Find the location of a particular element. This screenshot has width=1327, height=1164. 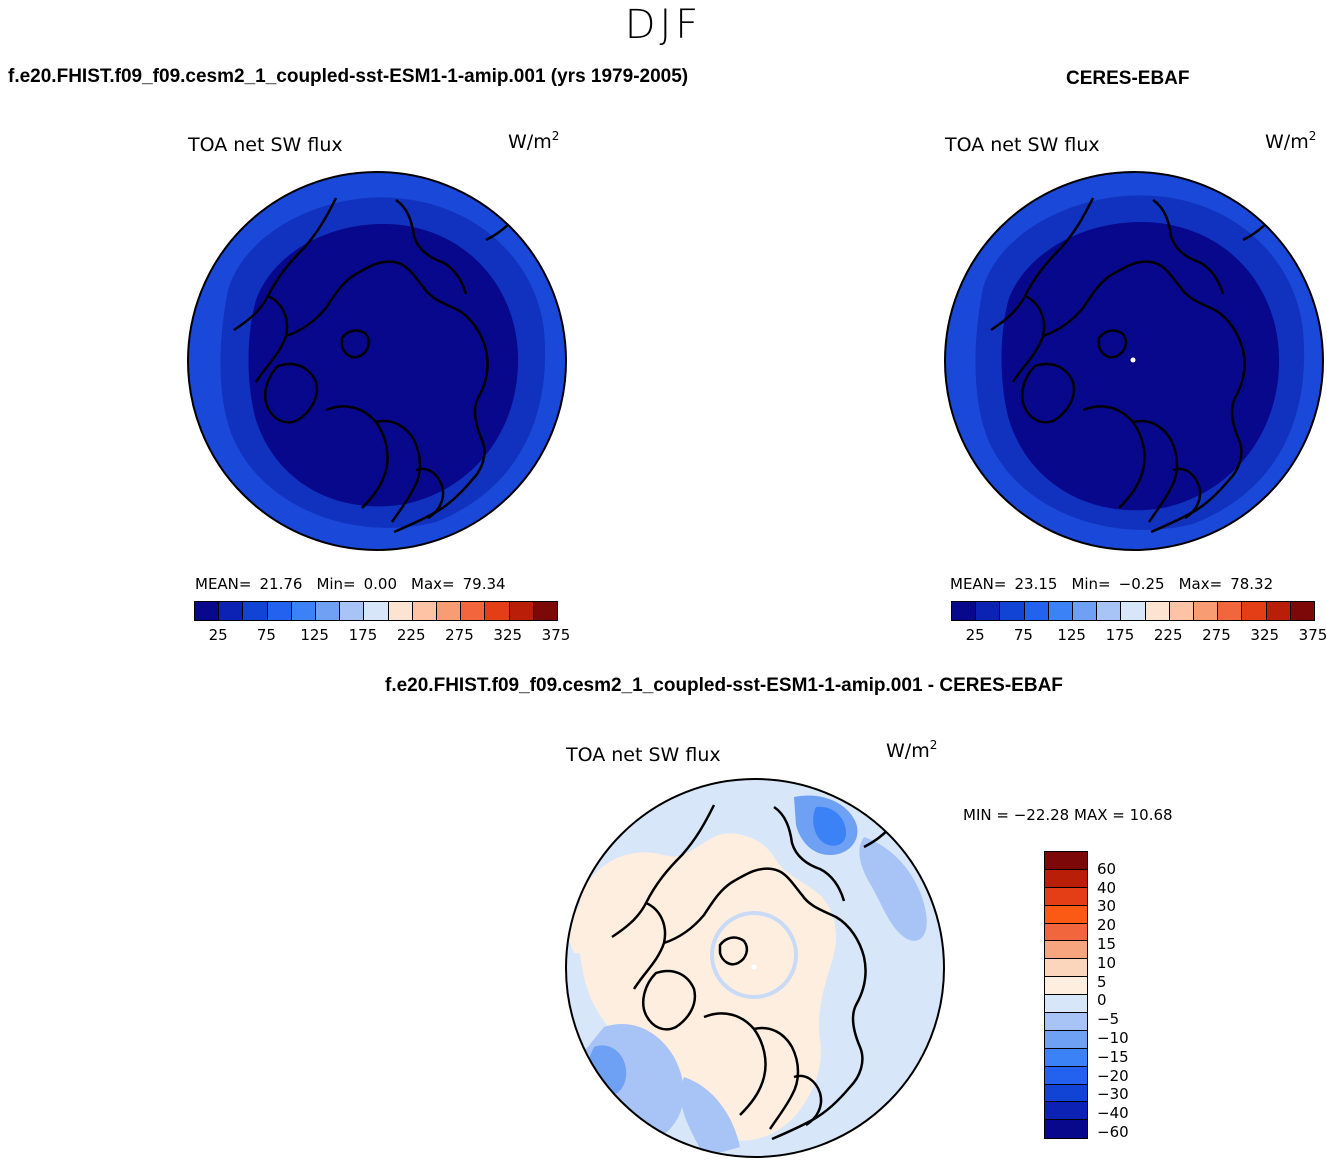

season-title: DJF is located at coordinates (663, 25).